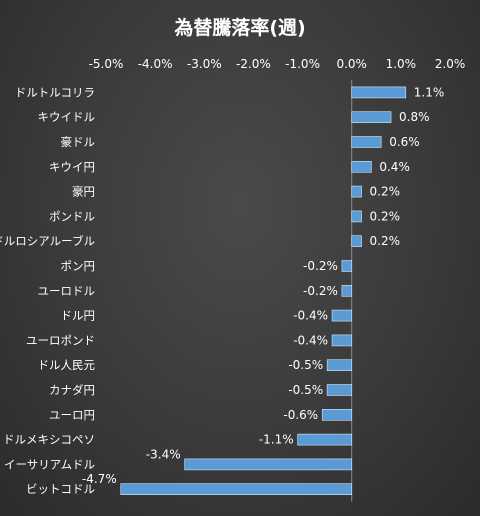  I want to click on data-label: 0.6%, so click(404, 142).